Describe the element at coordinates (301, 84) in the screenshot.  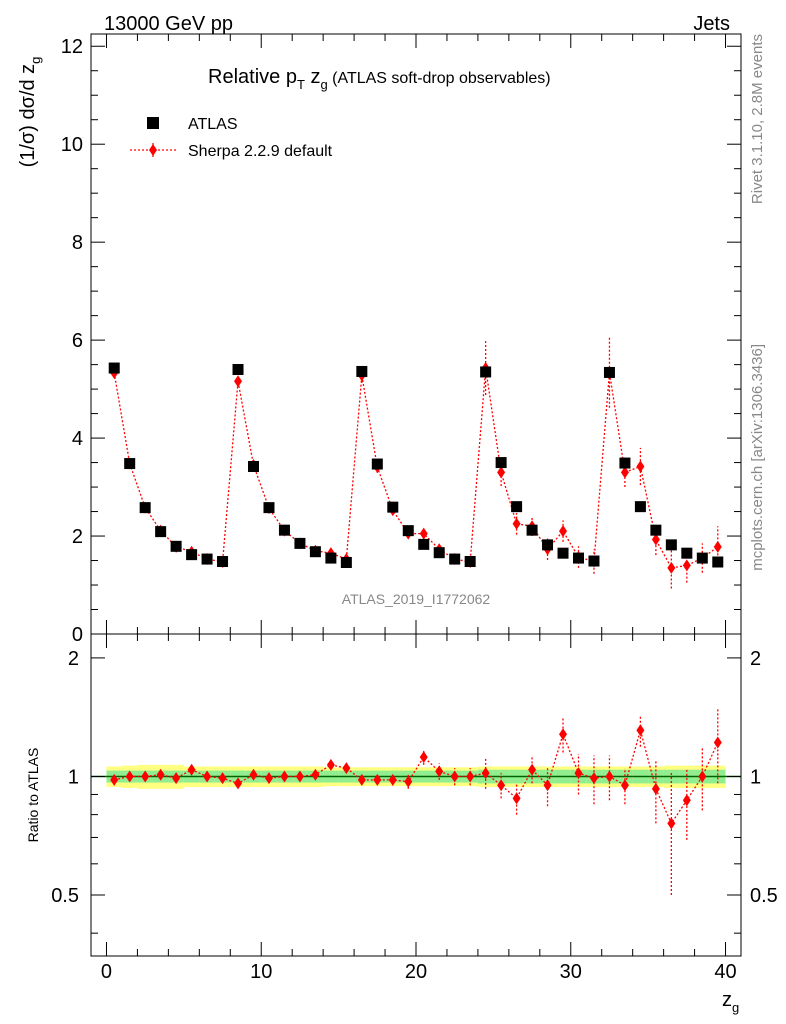
I see `chart-title-sub1: T` at that location.